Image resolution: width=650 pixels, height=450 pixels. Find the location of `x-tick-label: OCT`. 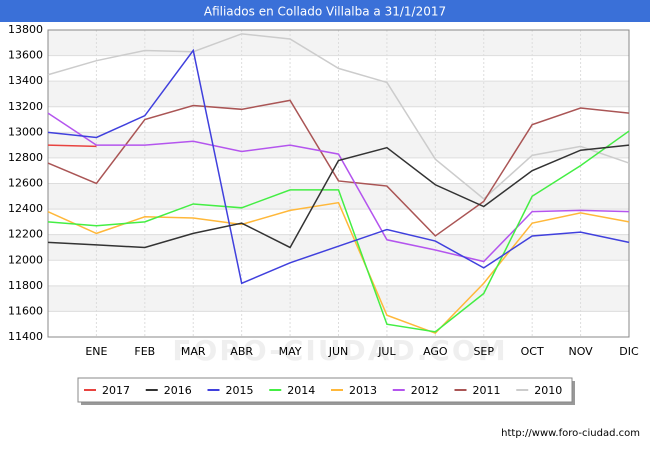

x-tick-label: OCT is located at coordinates (532, 351).